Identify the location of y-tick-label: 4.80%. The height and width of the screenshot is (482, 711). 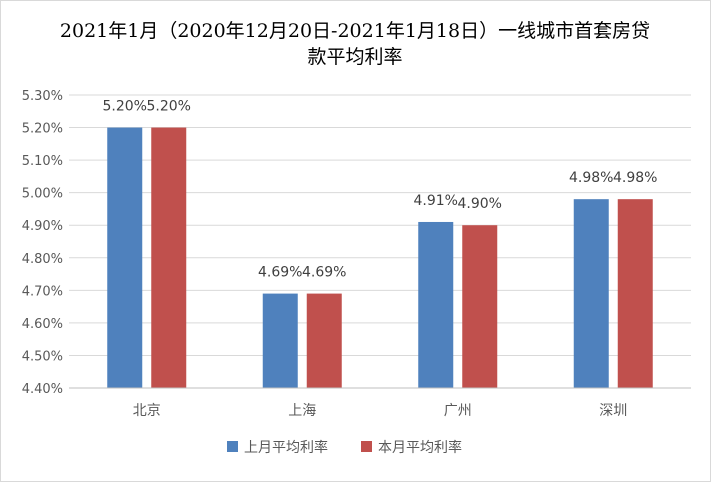
(42, 259).